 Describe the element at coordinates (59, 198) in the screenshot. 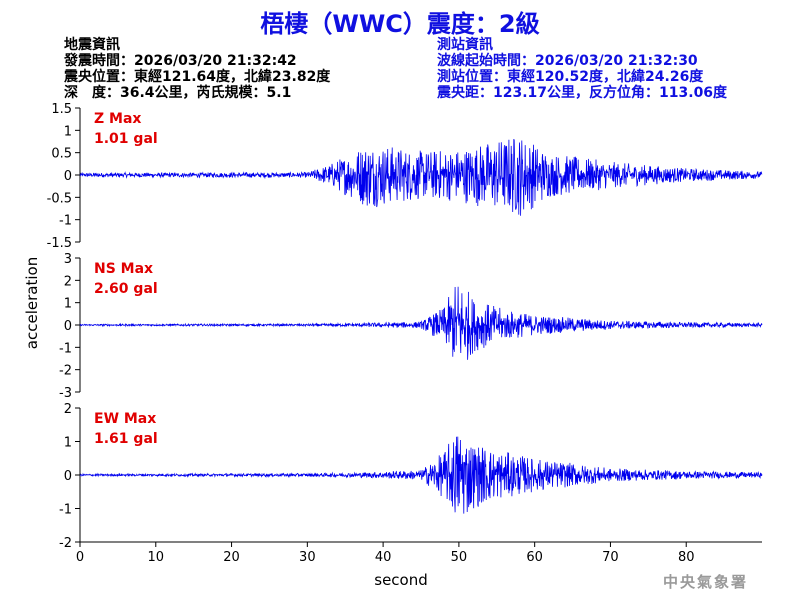

I see `y-tick-label-z: -0.5` at that location.